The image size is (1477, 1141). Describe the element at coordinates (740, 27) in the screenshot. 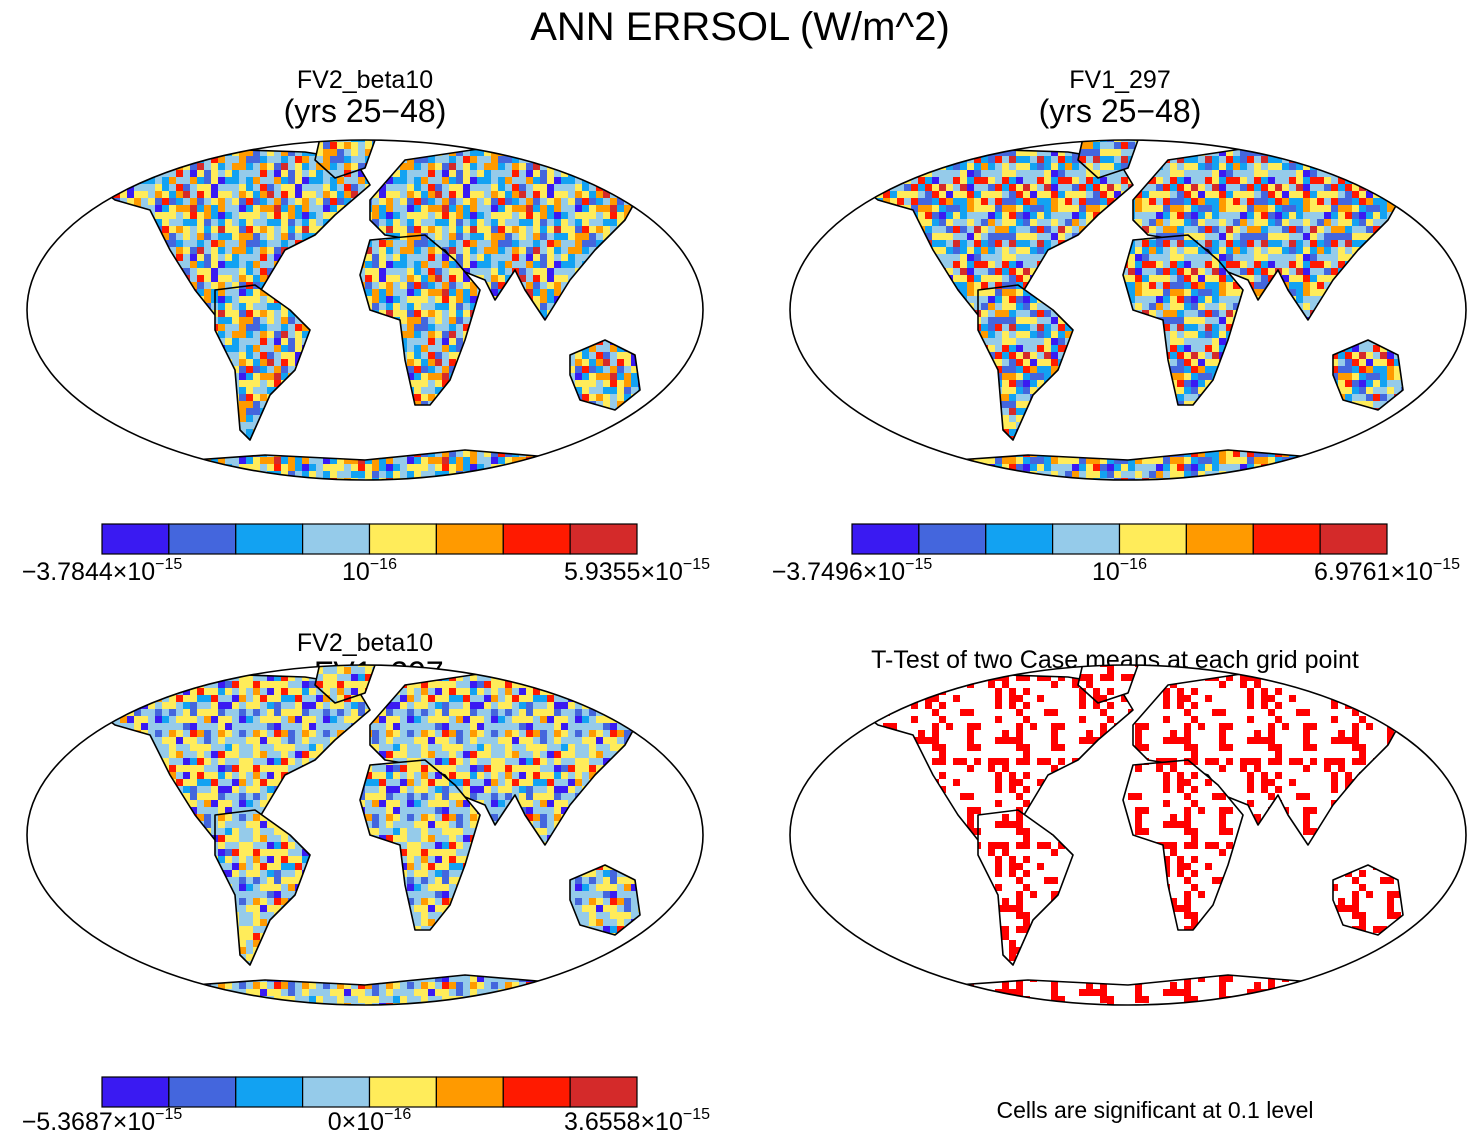

I see `figure-title: ANN ERRSOL (W/m^2)` at that location.